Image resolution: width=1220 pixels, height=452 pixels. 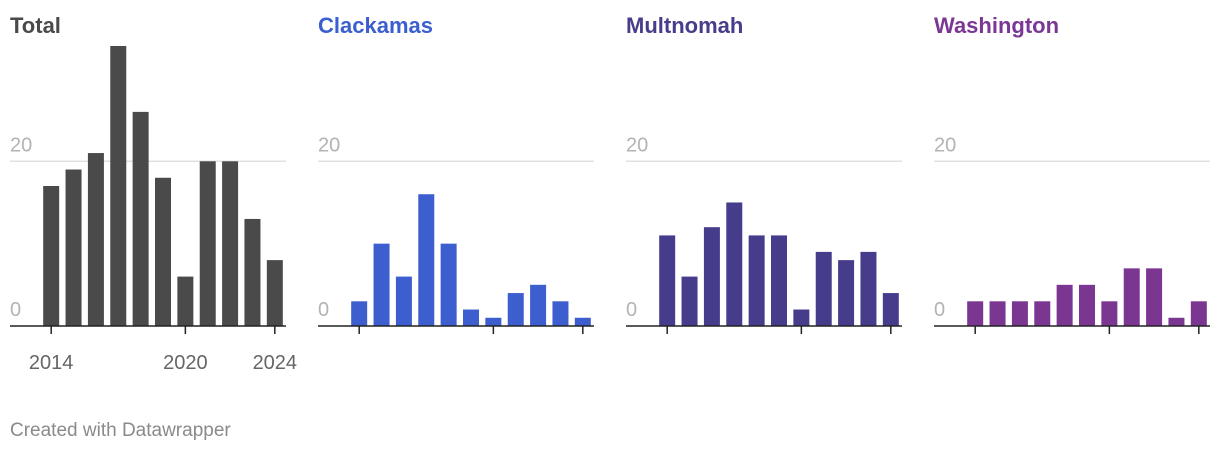 What do you see at coordinates (275, 363) in the screenshot?
I see `x-tick-label: 2024` at bounding box center [275, 363].